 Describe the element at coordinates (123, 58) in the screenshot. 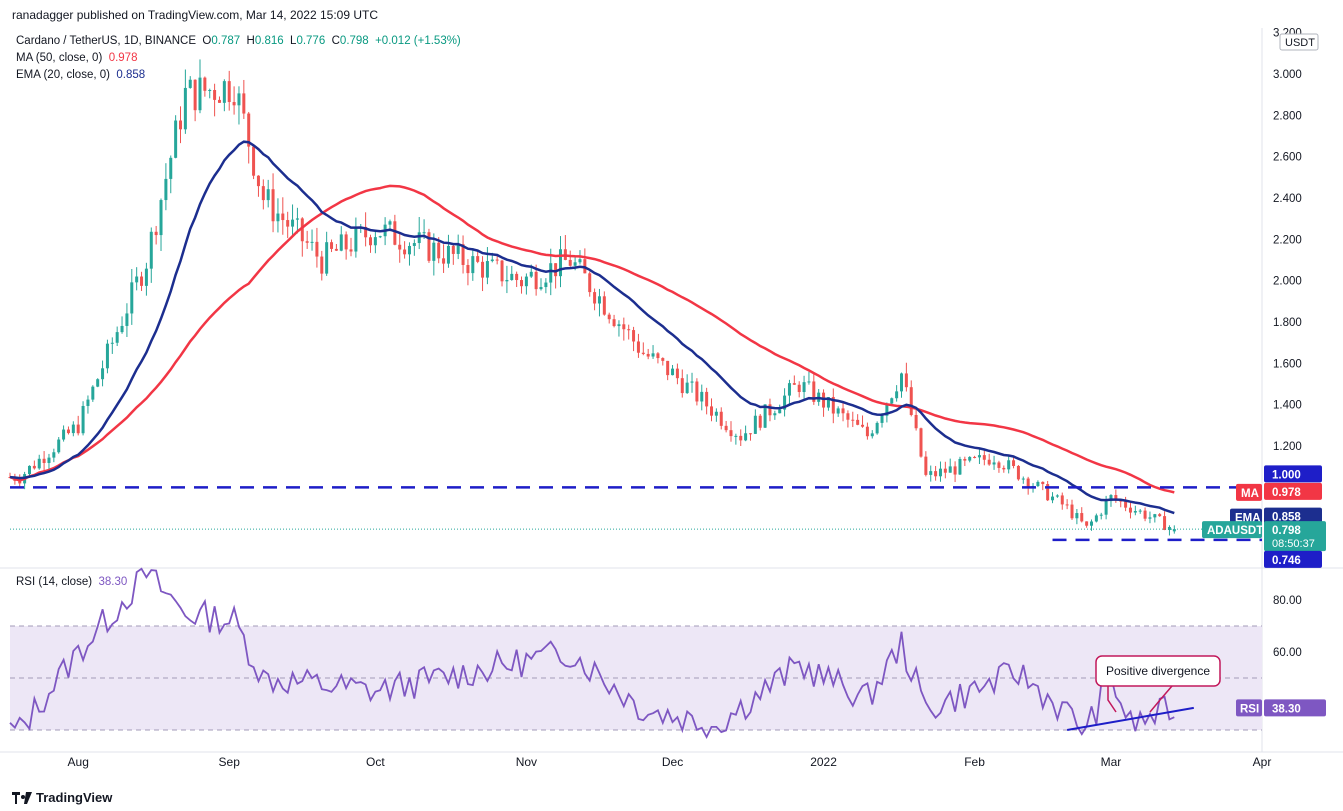

I see `ma-value: 0.978` at that location.